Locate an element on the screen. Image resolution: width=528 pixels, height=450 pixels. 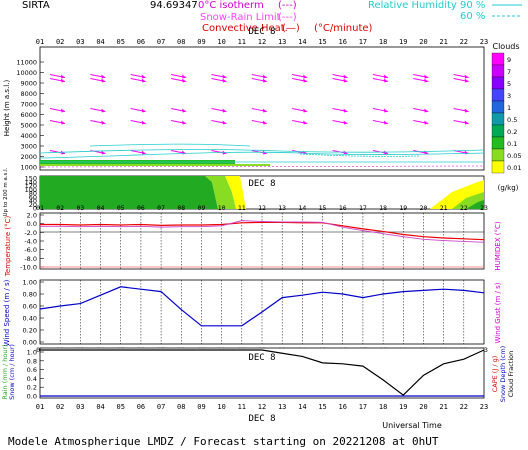
hour-tick-label: 18 is located at coordinates (383, 208).